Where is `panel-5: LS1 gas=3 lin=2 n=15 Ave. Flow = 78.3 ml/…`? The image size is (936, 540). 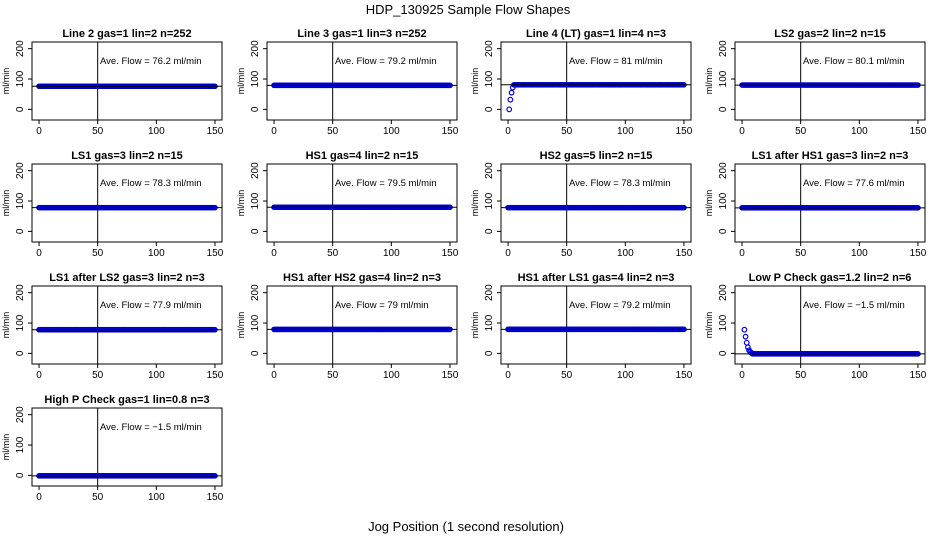
panel-5: LS1 gas=3 lin=2 n=15 Ave. Flow = 78.3 ml/… is located at coordinates (112, 204).